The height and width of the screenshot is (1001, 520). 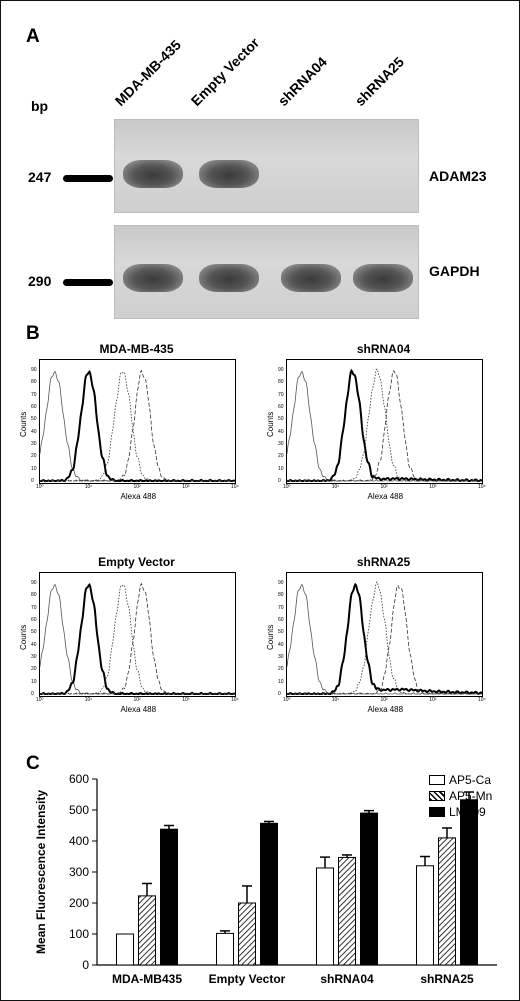 What do you see at coordinates (383, 562) in the screenshot?
I see `histogram-title: shRNA25` at bounding box center [383, 562].